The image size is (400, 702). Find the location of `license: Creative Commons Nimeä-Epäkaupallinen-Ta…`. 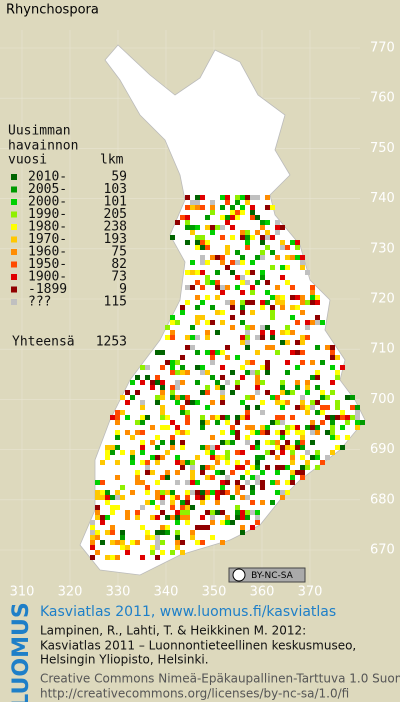

license: Creative Commons Nimeä-Epäkaupallinen-Ta… is located at coordinates (220, 679).